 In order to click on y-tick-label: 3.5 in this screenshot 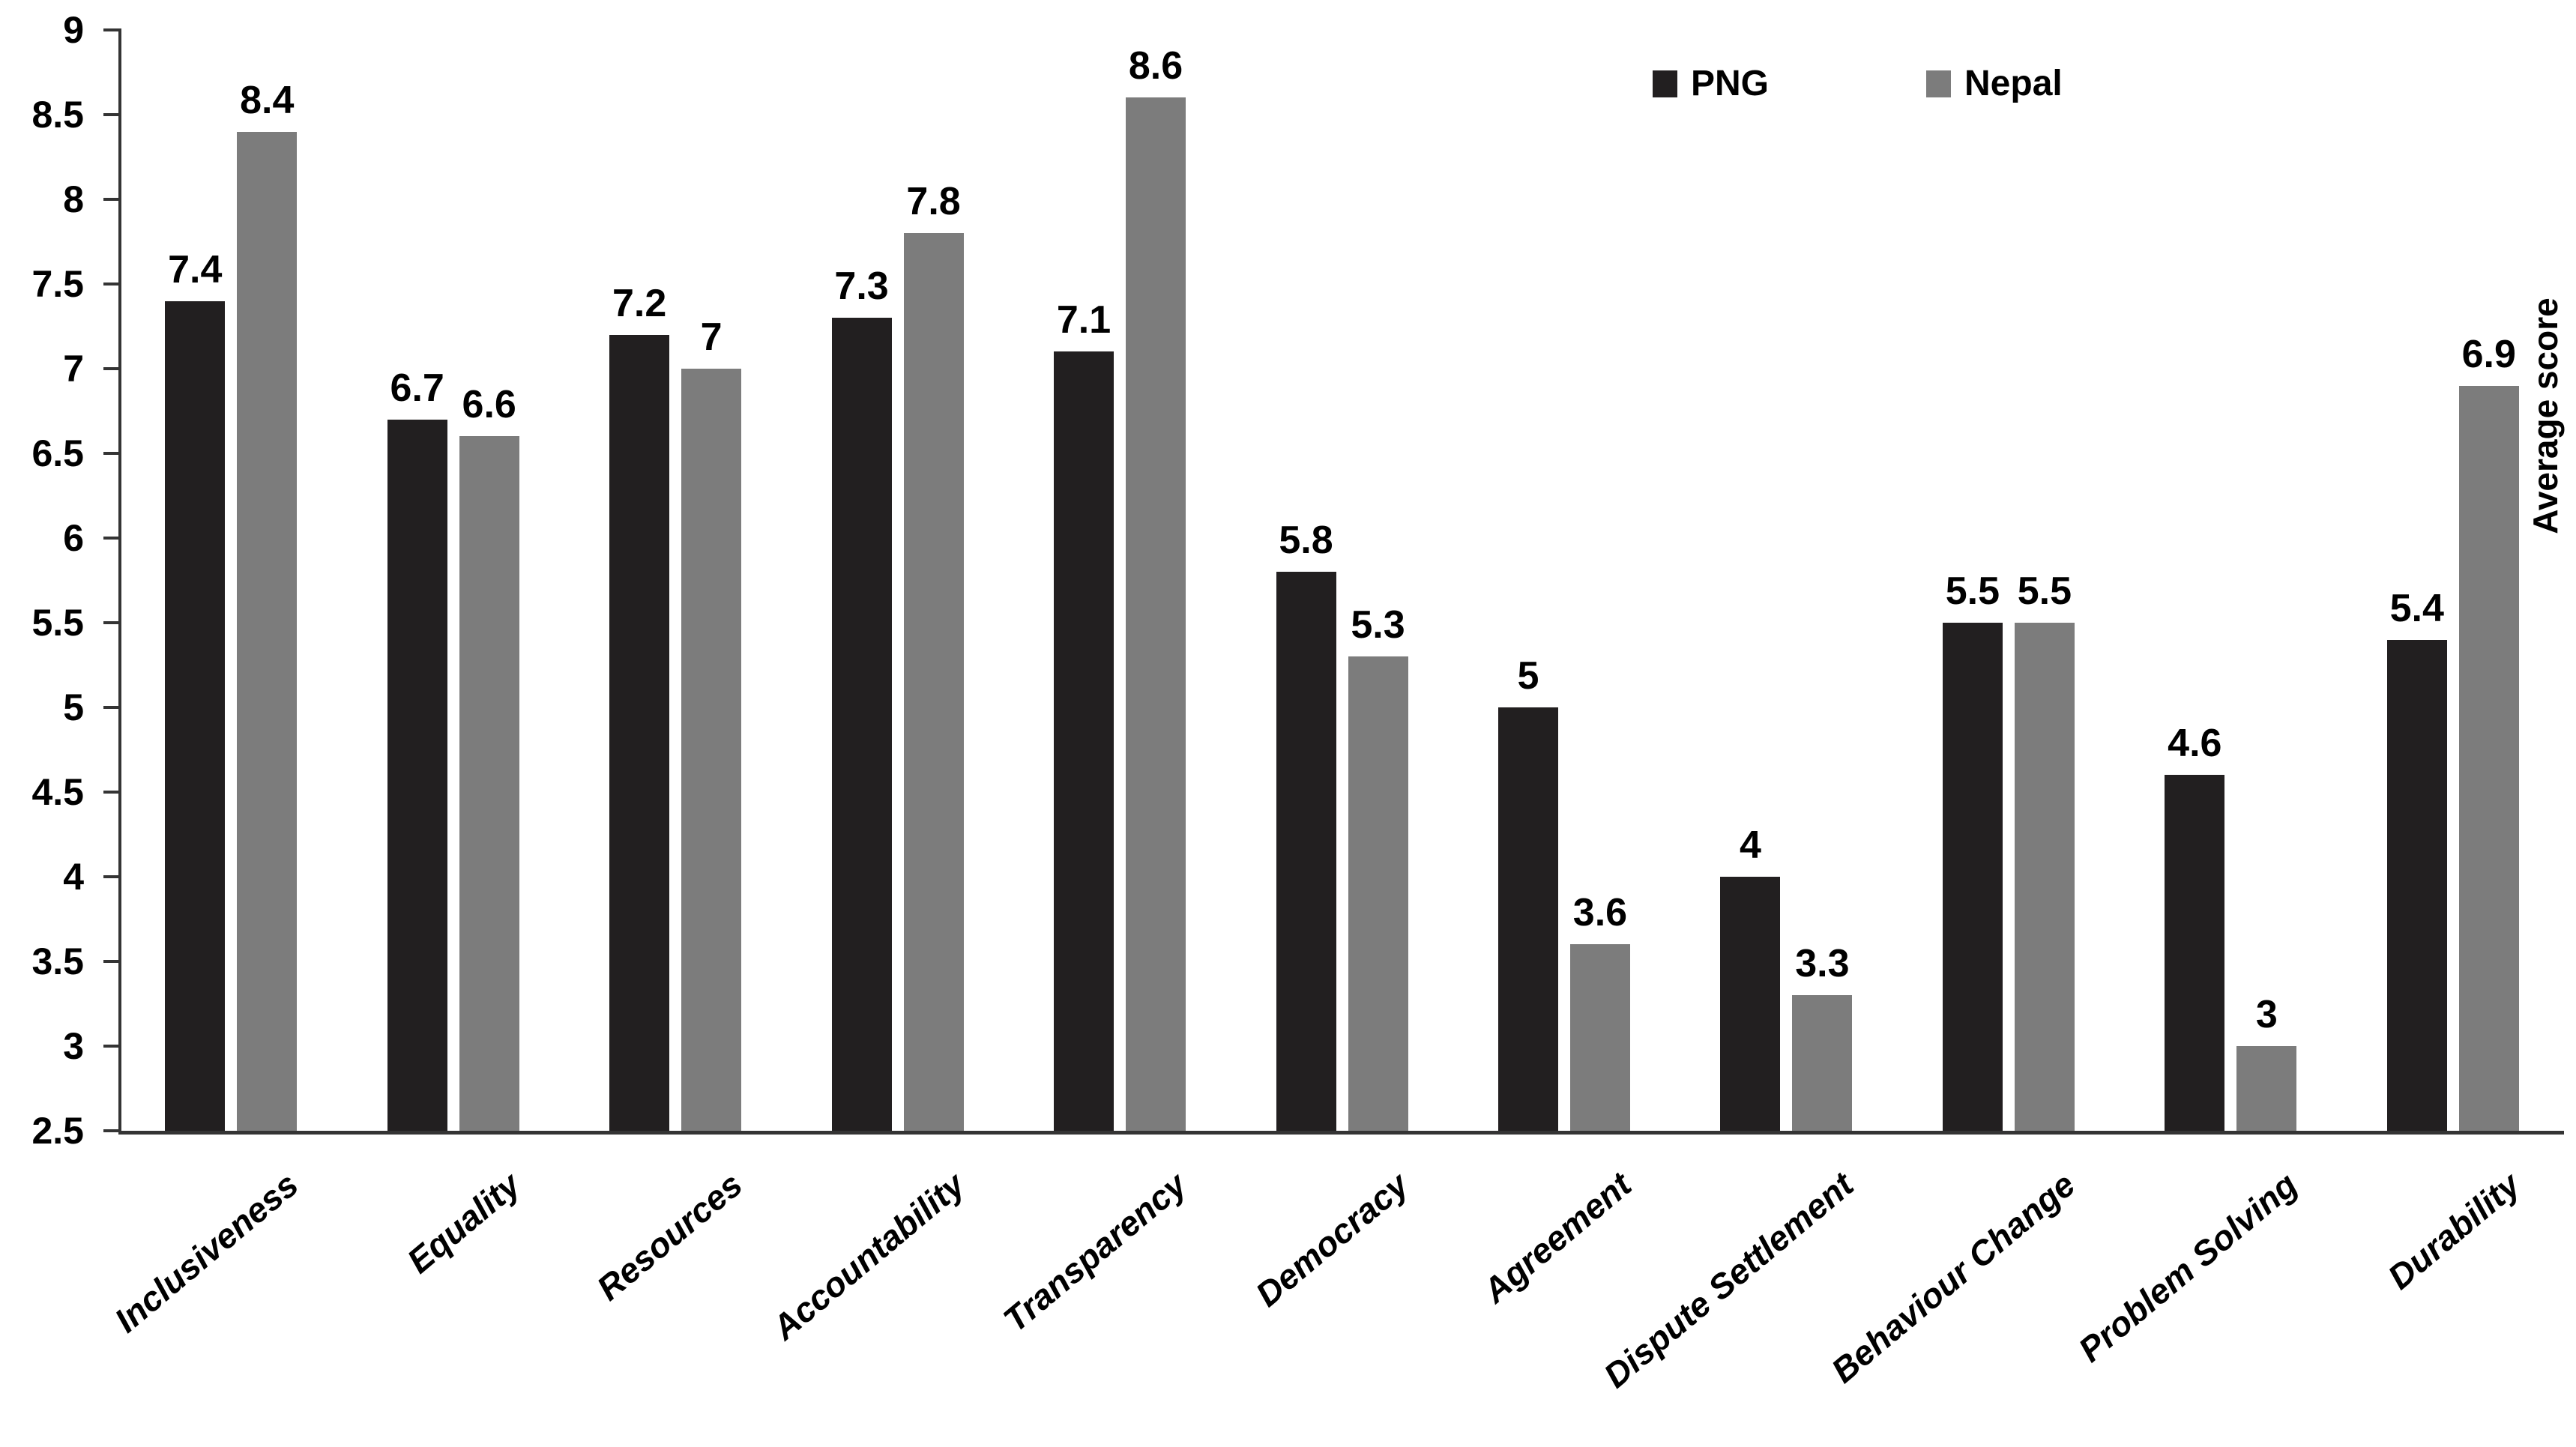, I will do `click(57, 961)`.